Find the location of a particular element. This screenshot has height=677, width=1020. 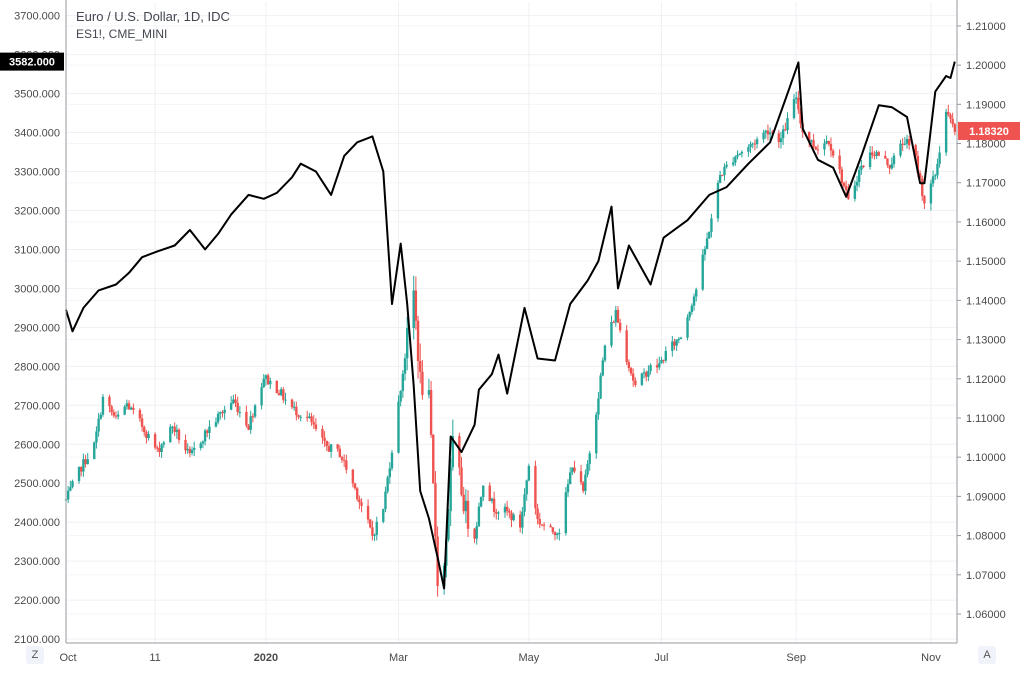

left-current-value: 3582.000 is located at coordinates (32, 63).